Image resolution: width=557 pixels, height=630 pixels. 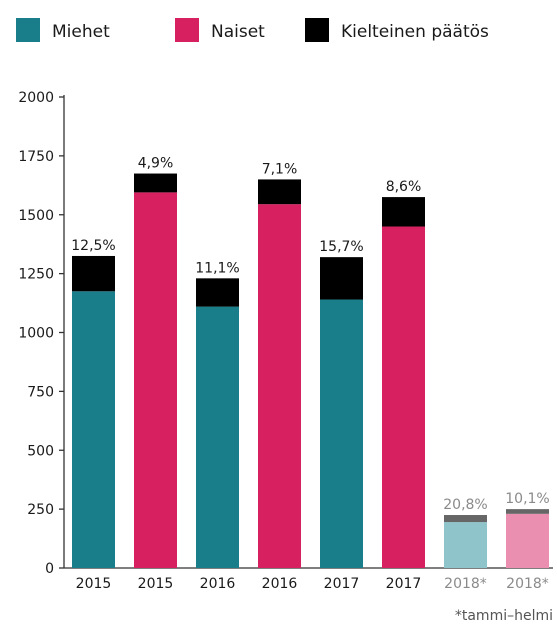 What do you see at coordinates (36, 216) in the screenshot?
I see `y-tick-label: 1500` at bounding box center [36, 216].